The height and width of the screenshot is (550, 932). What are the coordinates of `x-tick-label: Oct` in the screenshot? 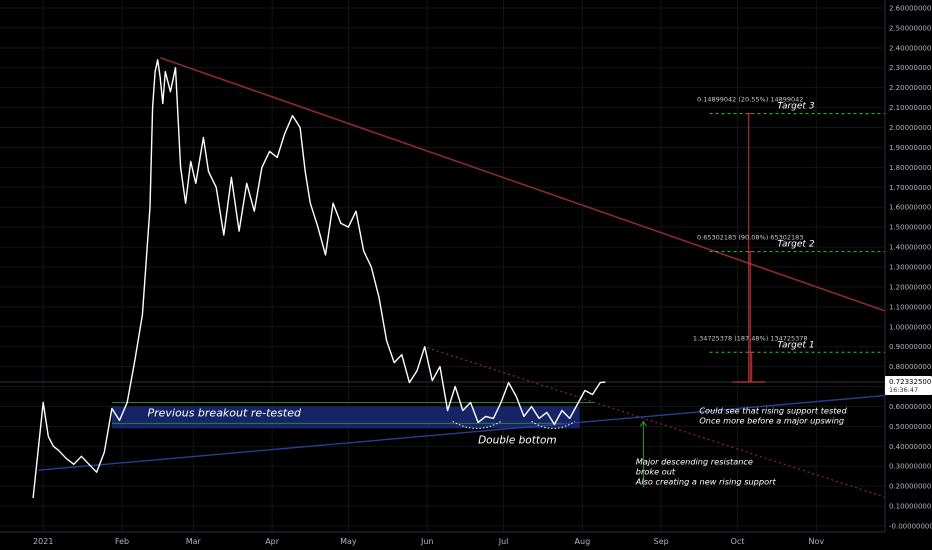 It's located at (738, 541).